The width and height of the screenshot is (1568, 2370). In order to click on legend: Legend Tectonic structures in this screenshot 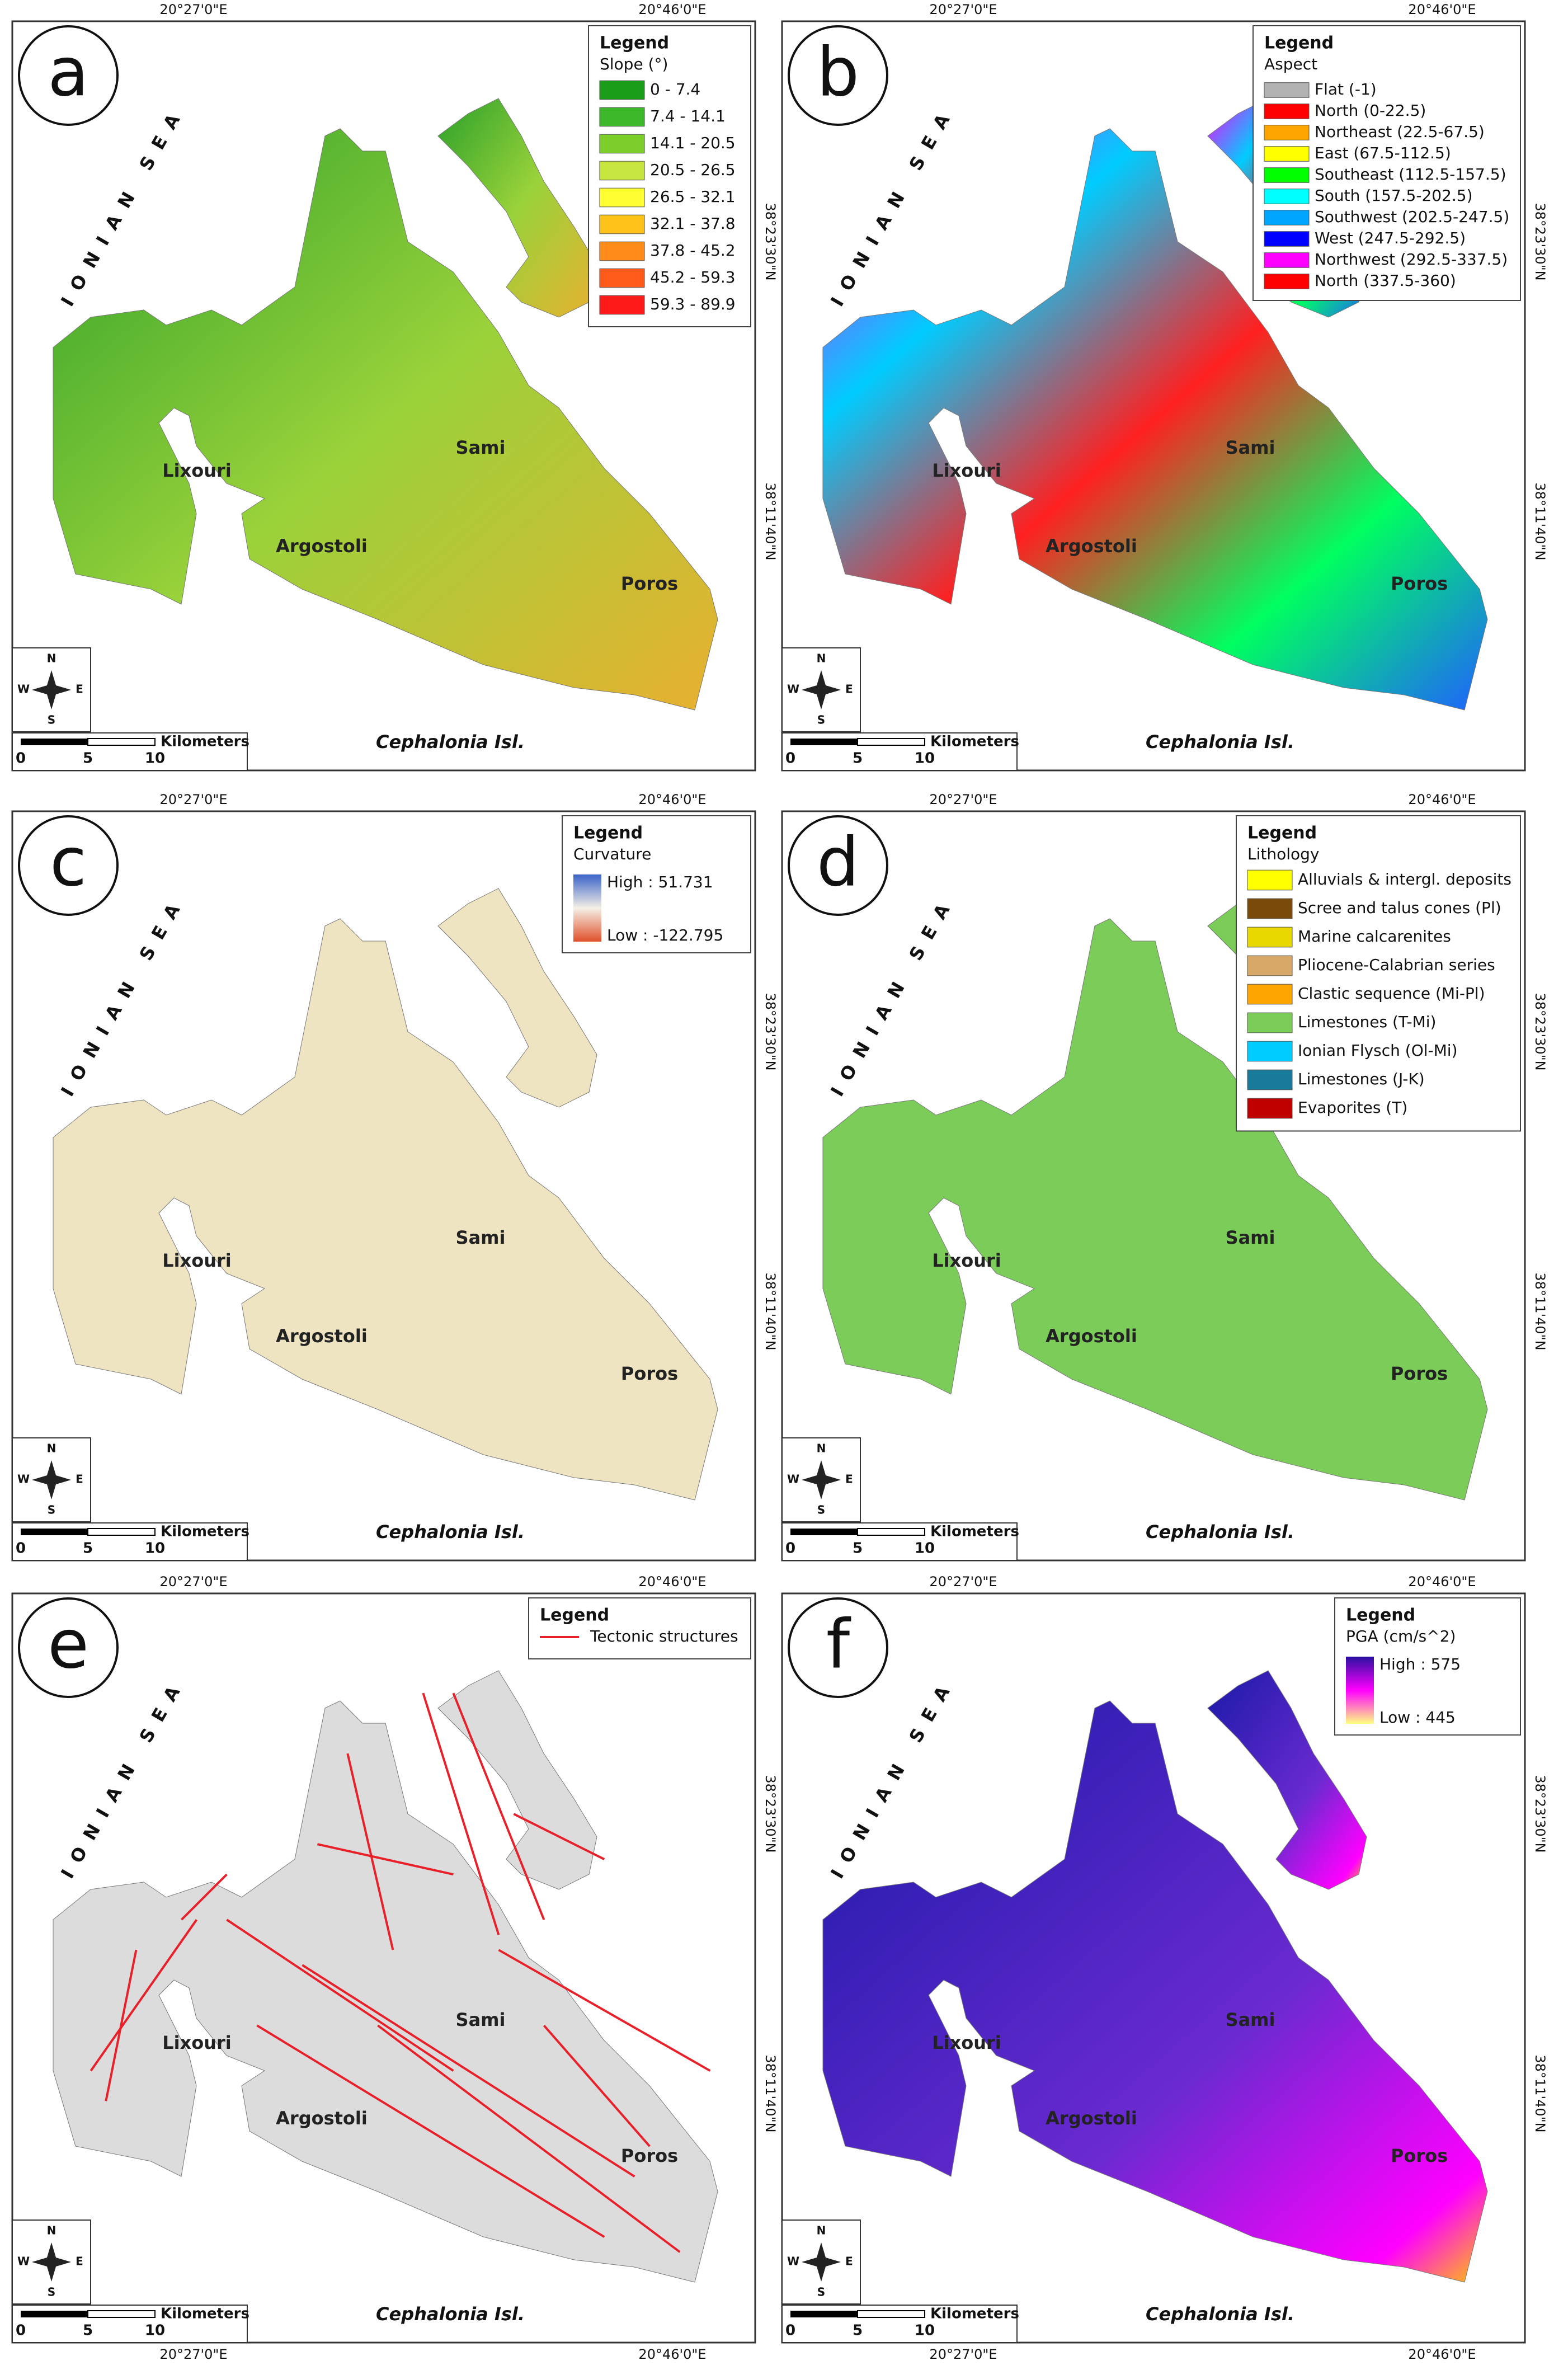, I will do `click(640, 1628)`.